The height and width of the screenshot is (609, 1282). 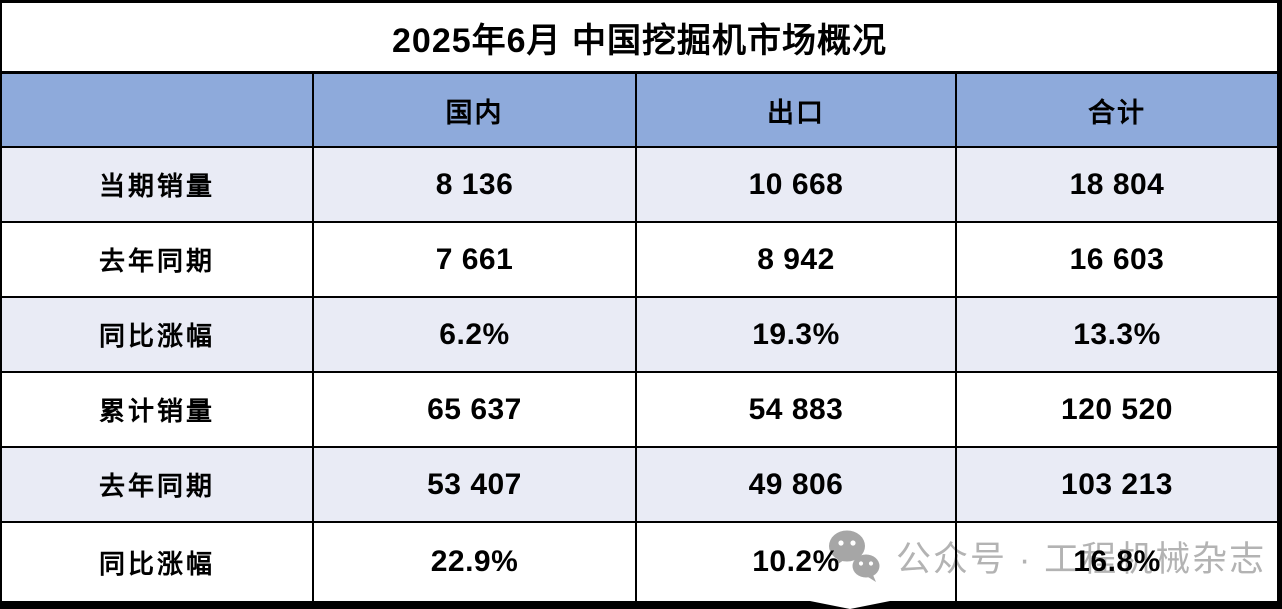 What do you see at coordinates (1117, 259) in the screenshot?
I see `value-cell: 16 603` at bounding box center [1117, 259].